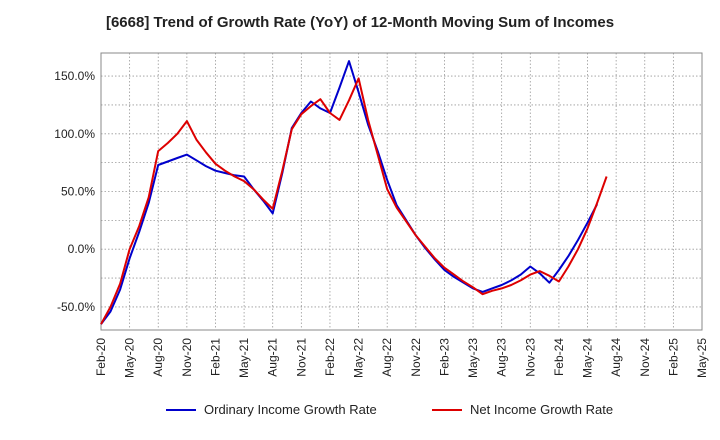 Image resolution: width=720 pixels, height=440 pixels. I want to click on x-tick-label: May-25, so click(702, 358).